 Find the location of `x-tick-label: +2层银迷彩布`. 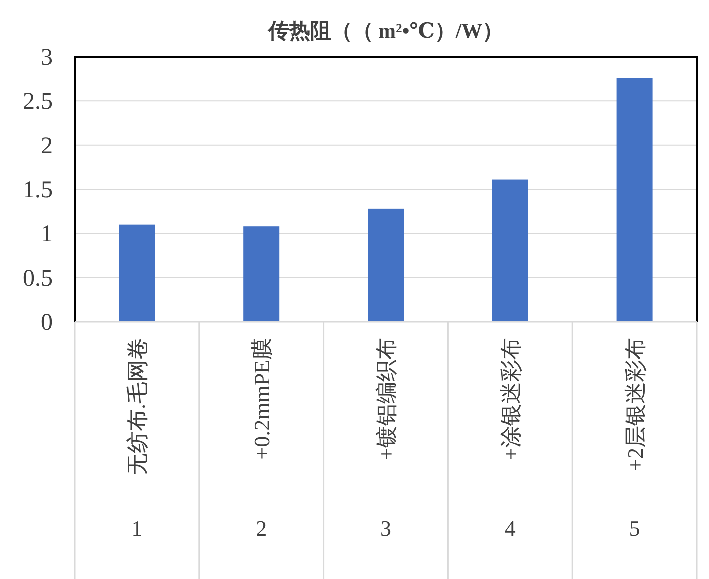

x-tick-label: +2层银迷彩布 is located at coordinates (635, 405).